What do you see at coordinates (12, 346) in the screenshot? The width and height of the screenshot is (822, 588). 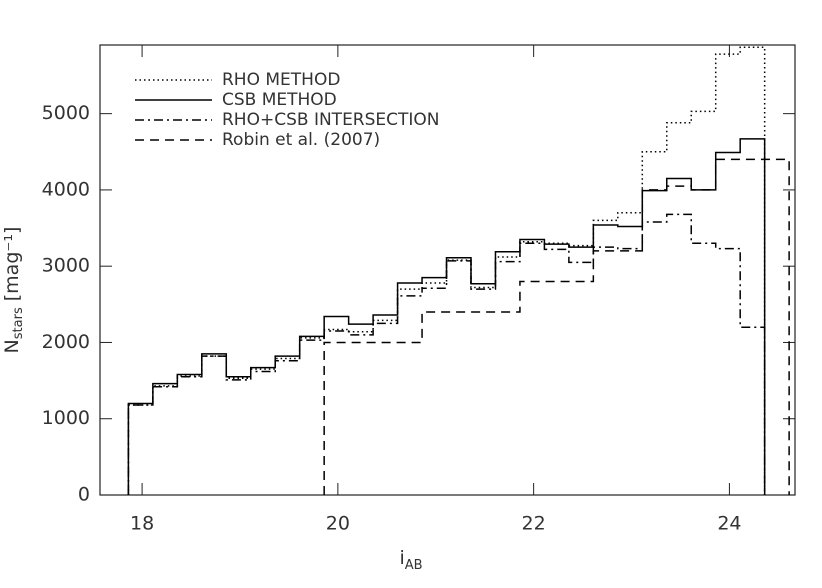 I see `y-label-main: N` at bounding box center [12, 346].